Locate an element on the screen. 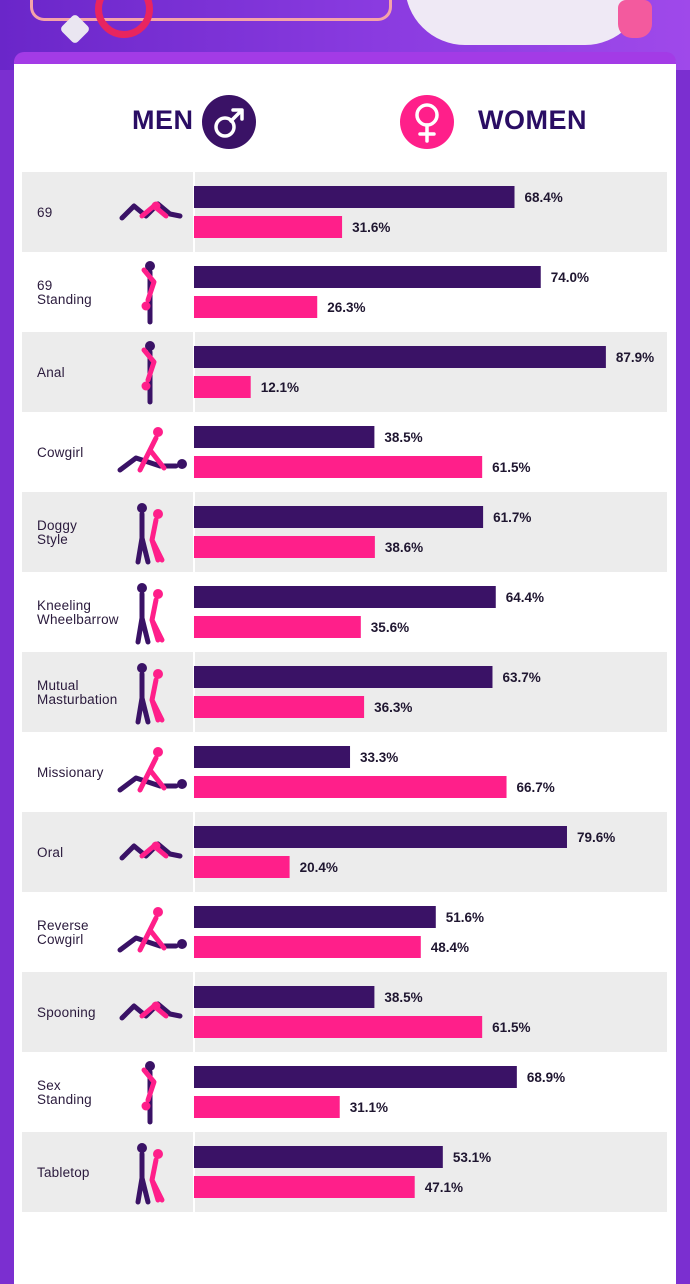  men-value-label: 53.1% is located at coordinates (472, 1157).